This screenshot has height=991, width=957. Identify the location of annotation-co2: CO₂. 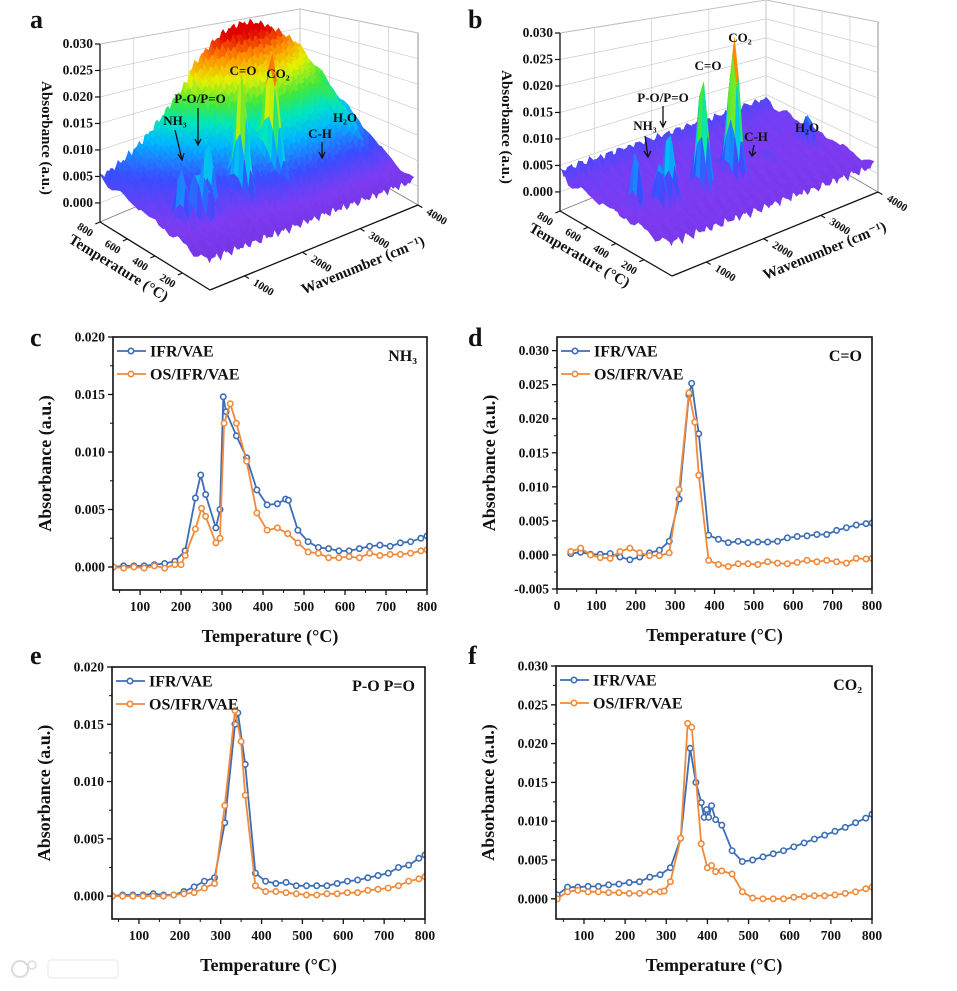
(278, 73).